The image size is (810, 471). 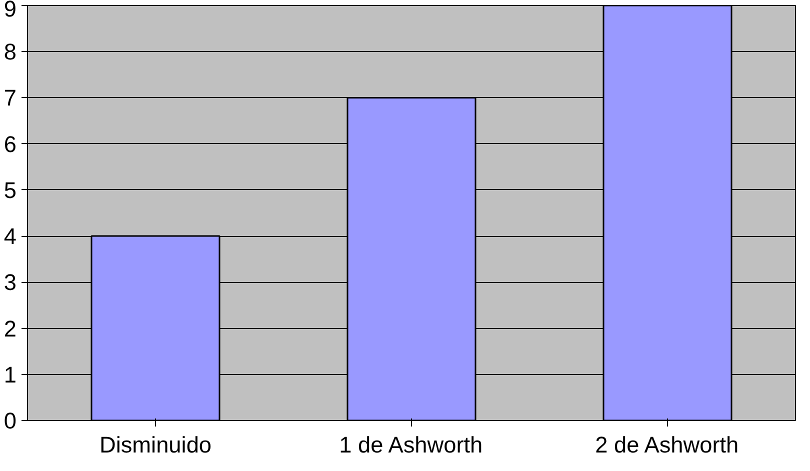 I want to click on y-tick-label: 4, so click(x=10, y=236).